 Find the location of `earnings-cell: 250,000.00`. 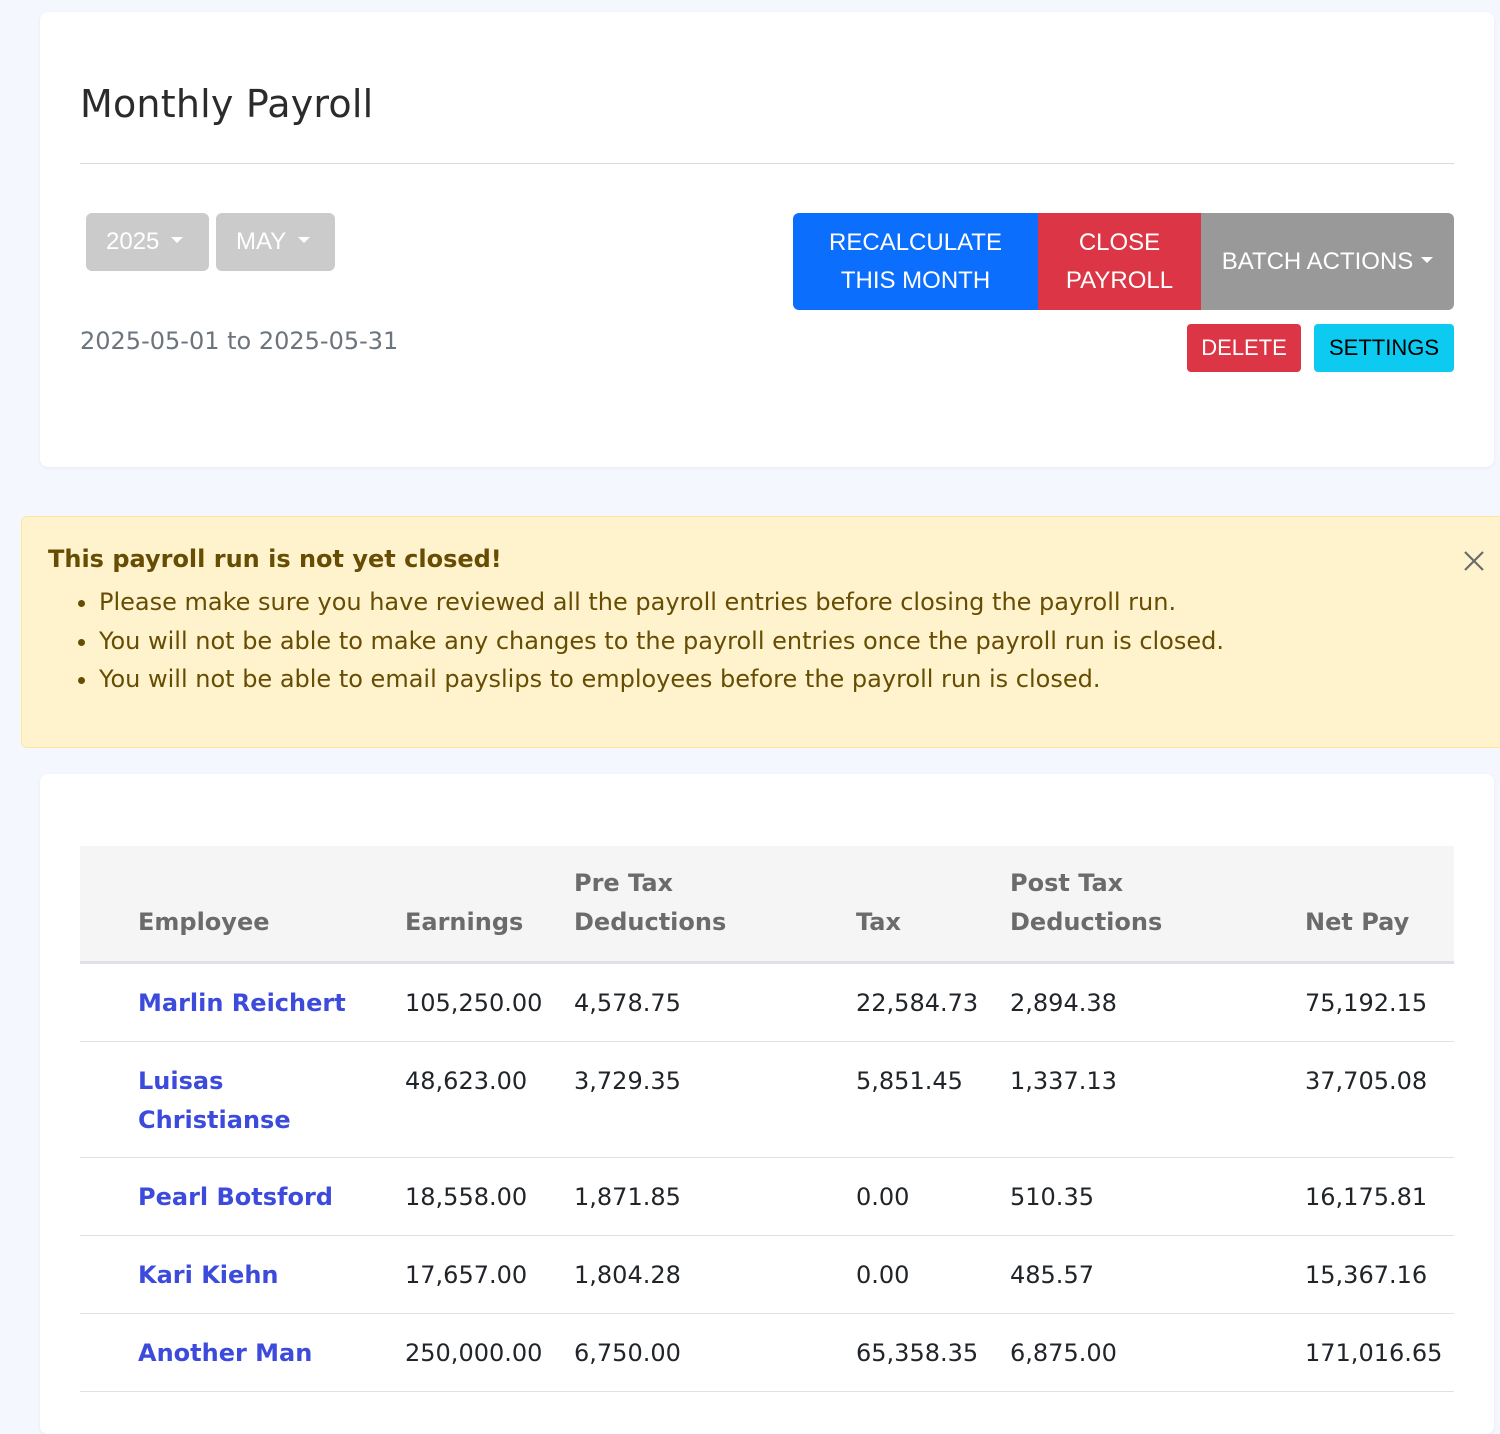

earnings-cell: 250,000.00 is located at coordinates (474, 1353).